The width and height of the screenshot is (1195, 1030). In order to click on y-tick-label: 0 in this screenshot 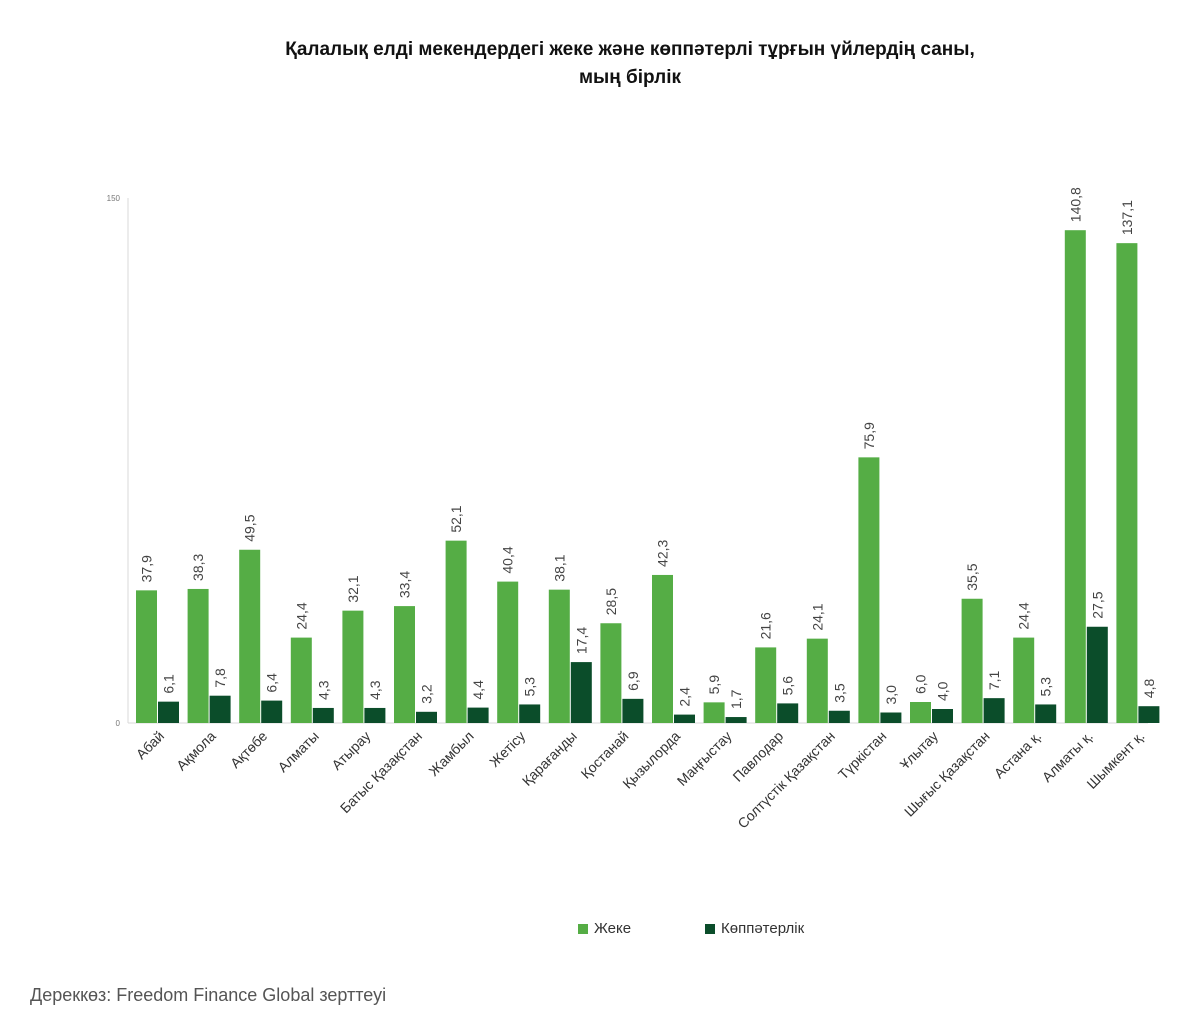, I will do `click(118, 723)`.